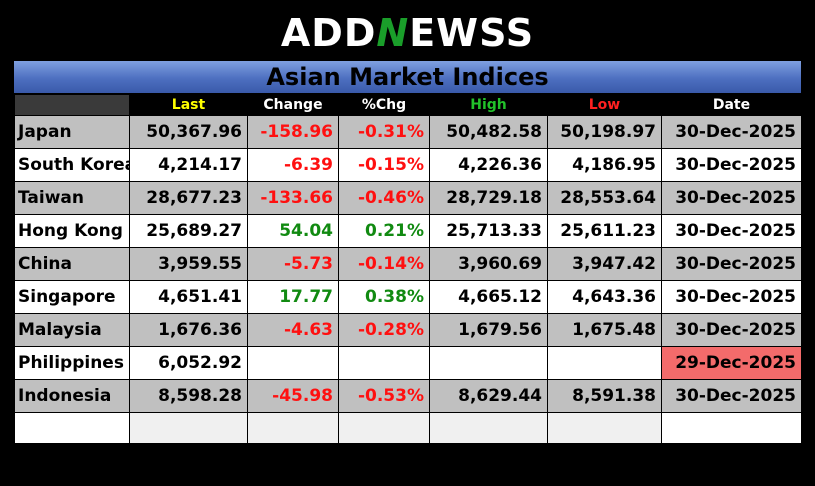 This screenshot has width=815, height=486. What do you see at coordinates (384, 396) in the screenshot?
I see `pct-change-value: -0.53%` at bounding box center [384, 396].